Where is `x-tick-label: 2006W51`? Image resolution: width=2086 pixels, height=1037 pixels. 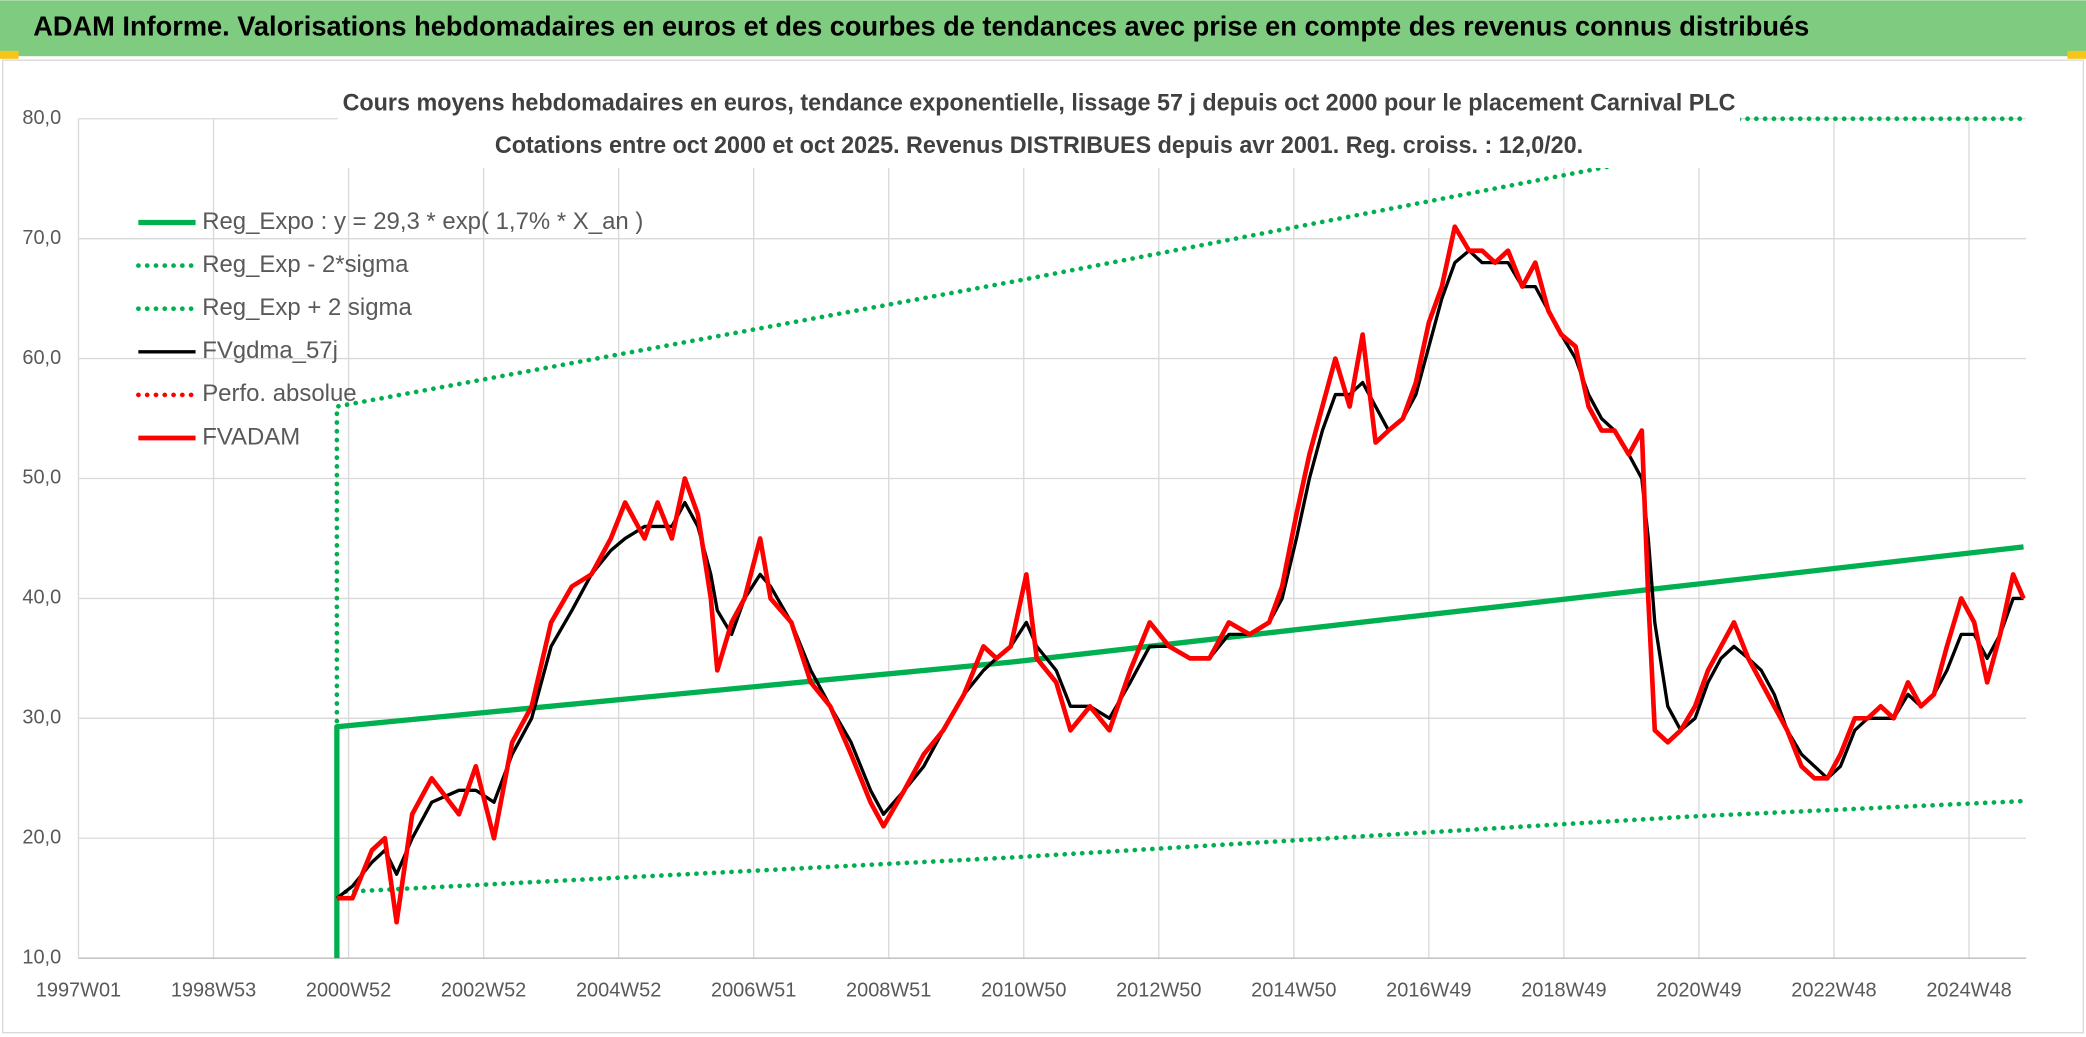 x-tick-label: 2006W51 is located at coordinates (753, 991).